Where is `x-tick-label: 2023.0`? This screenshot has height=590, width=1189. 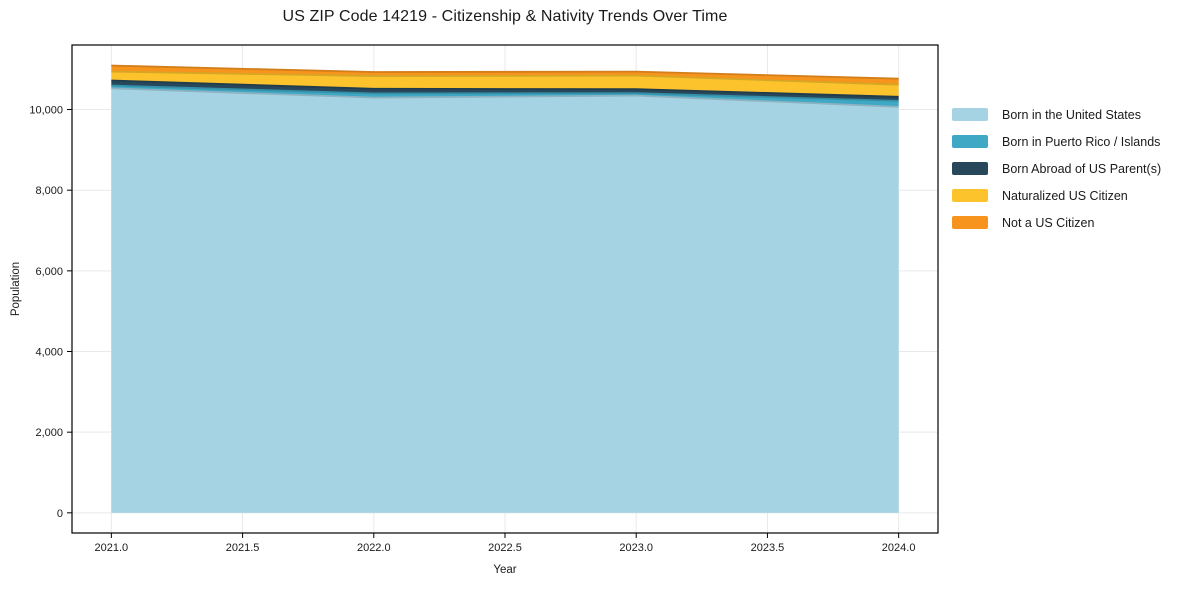
x-tick-label: 2023.0 is located at coordinates (636, 548).